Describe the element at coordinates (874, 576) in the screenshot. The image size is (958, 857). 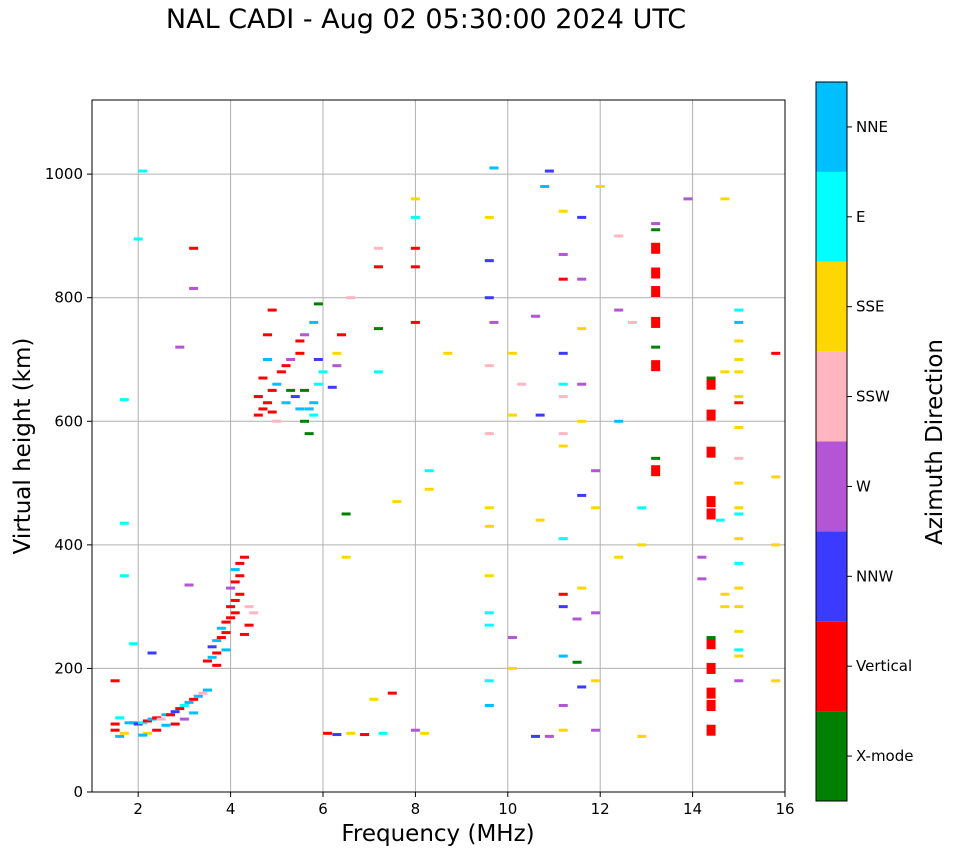
I see `colorbar-label: NNW` at that location.